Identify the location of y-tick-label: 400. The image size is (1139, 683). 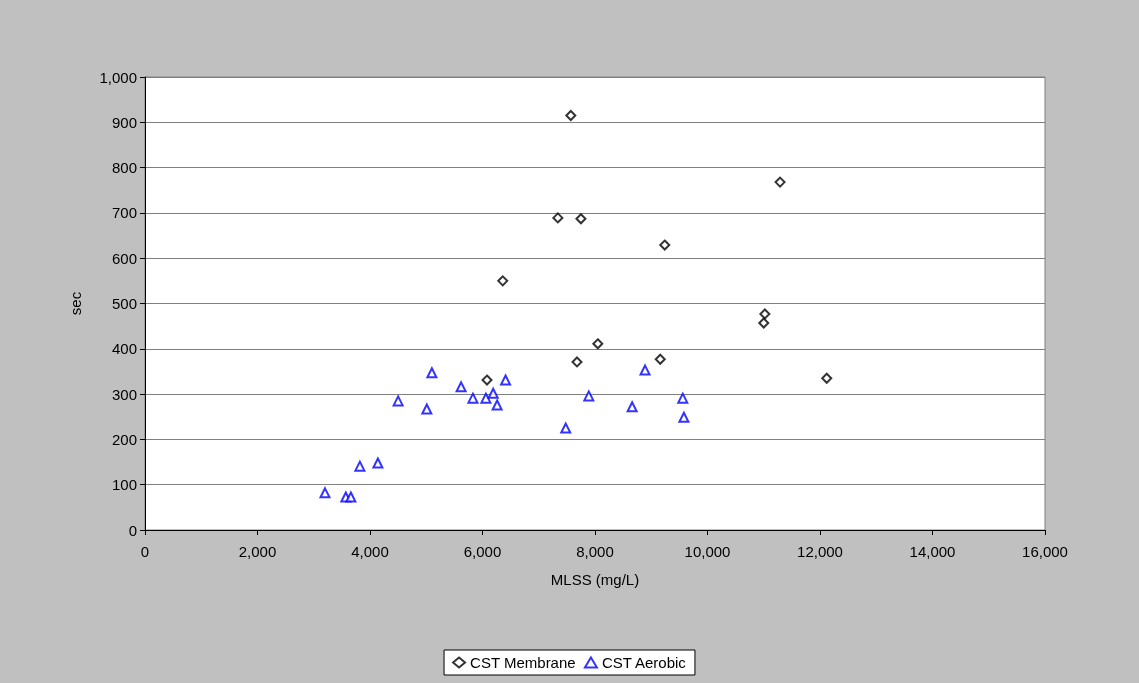
(124, 349).